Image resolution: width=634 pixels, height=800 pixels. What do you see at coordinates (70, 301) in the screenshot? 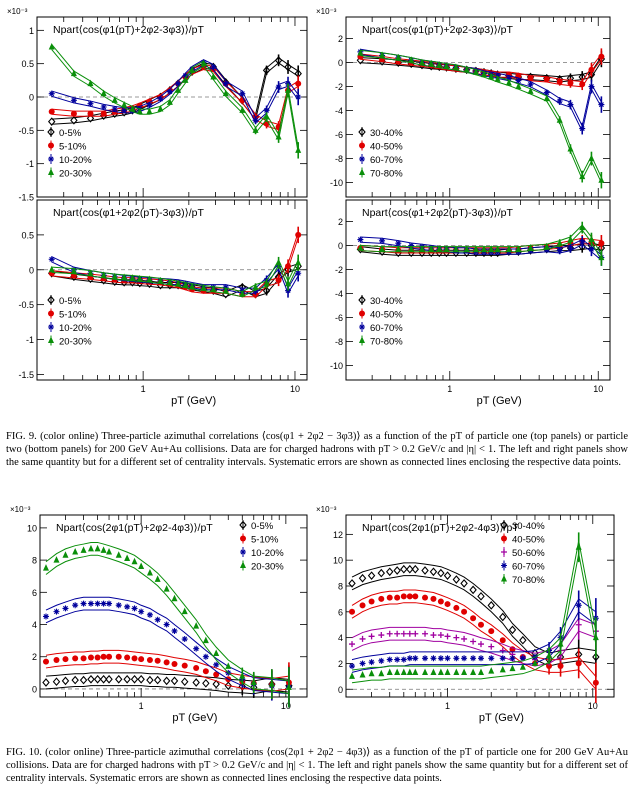
I see `legend-label: 0-5%` at bounding box center [70, 301].